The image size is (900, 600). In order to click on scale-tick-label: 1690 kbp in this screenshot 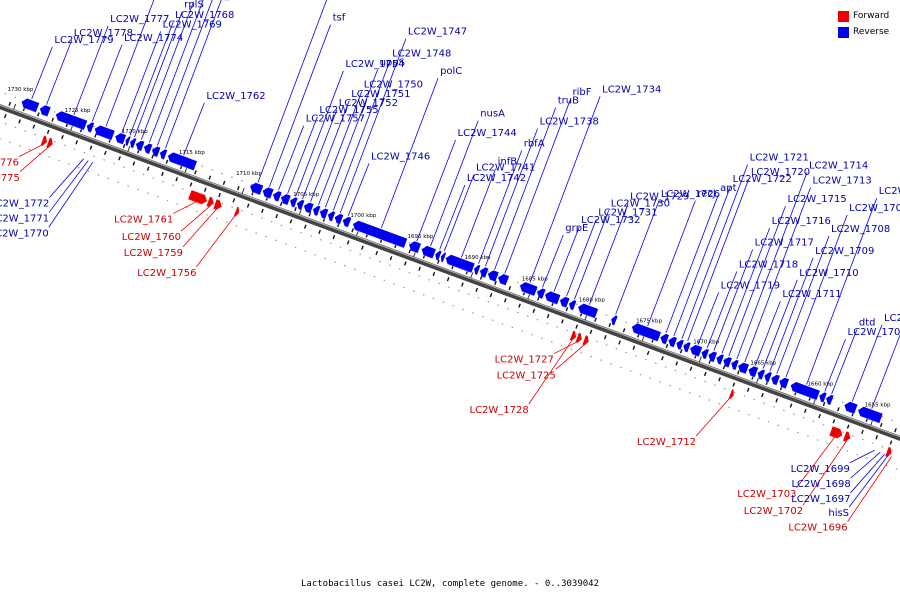, I will do `click(478, 258)`.